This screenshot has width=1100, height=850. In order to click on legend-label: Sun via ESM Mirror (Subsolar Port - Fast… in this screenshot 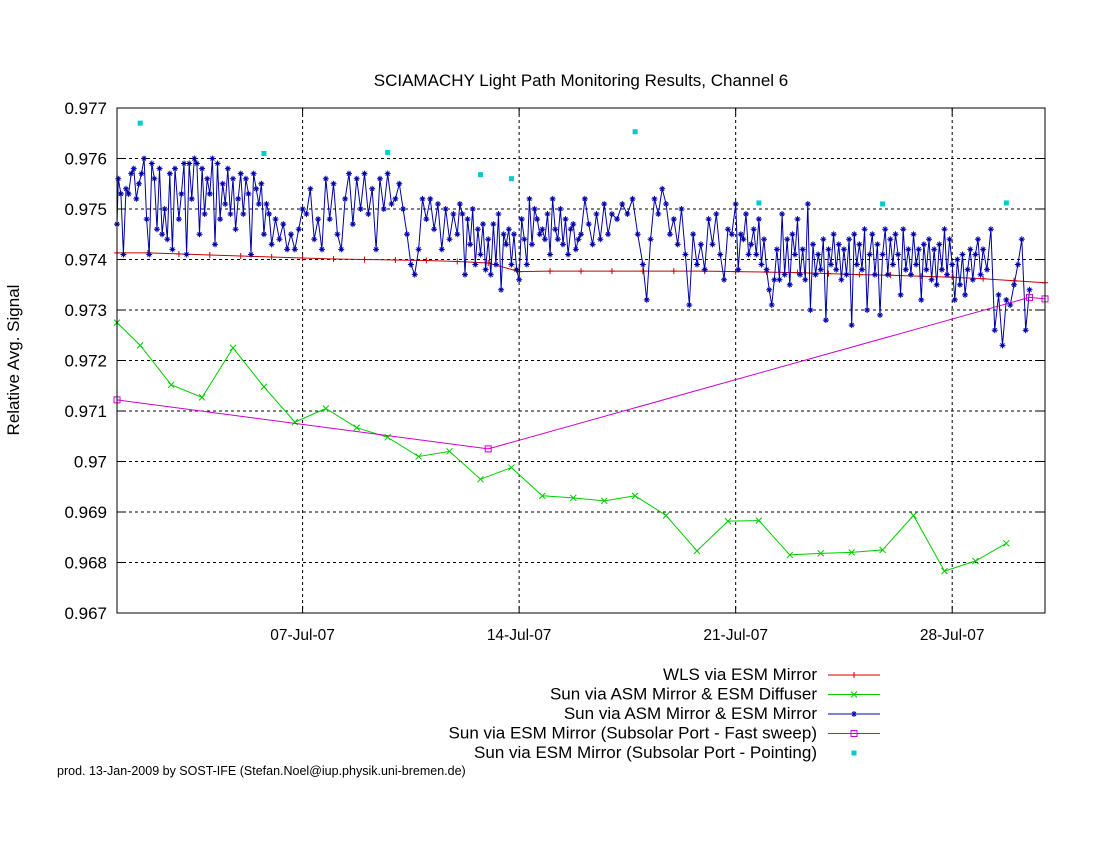, I will do `click(633, 733)`.